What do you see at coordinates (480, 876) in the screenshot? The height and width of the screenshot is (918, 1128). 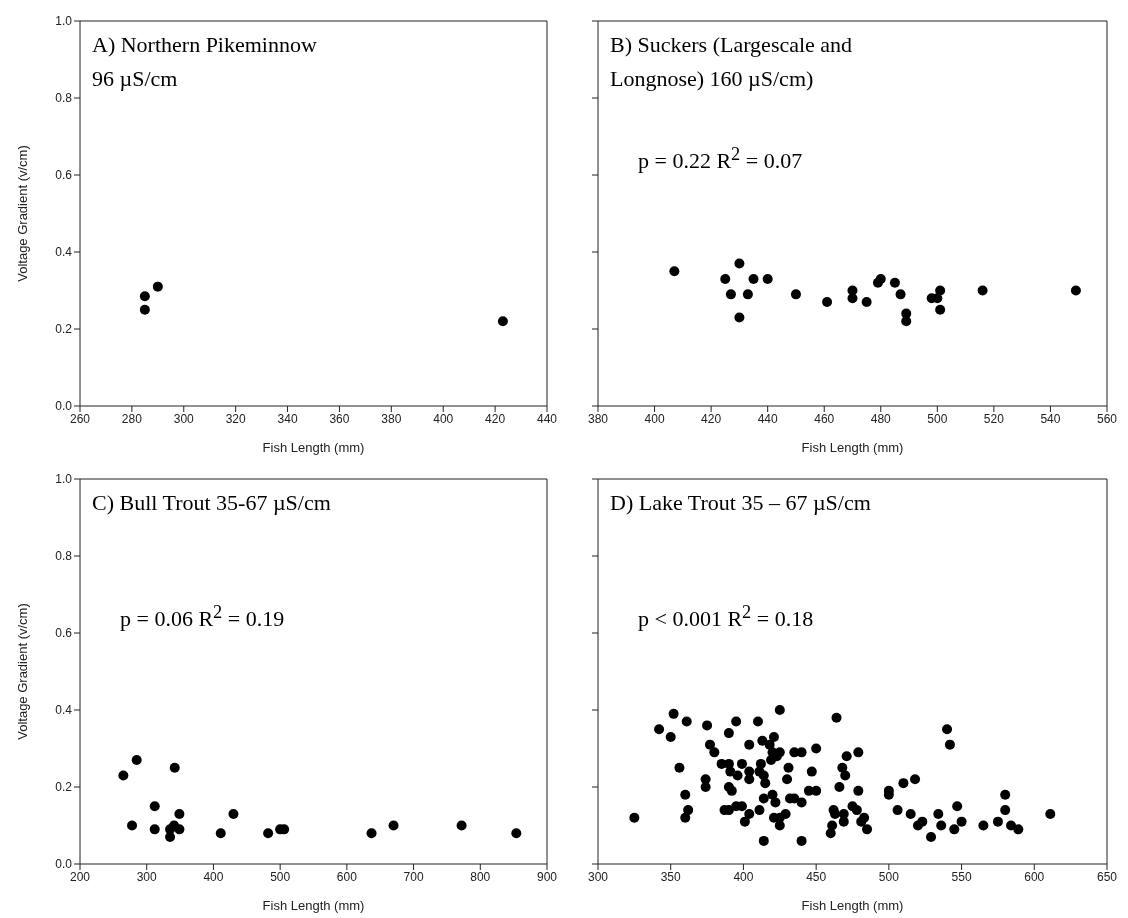 I see `x-tick-label: 800` at bounding box center [480, 876].